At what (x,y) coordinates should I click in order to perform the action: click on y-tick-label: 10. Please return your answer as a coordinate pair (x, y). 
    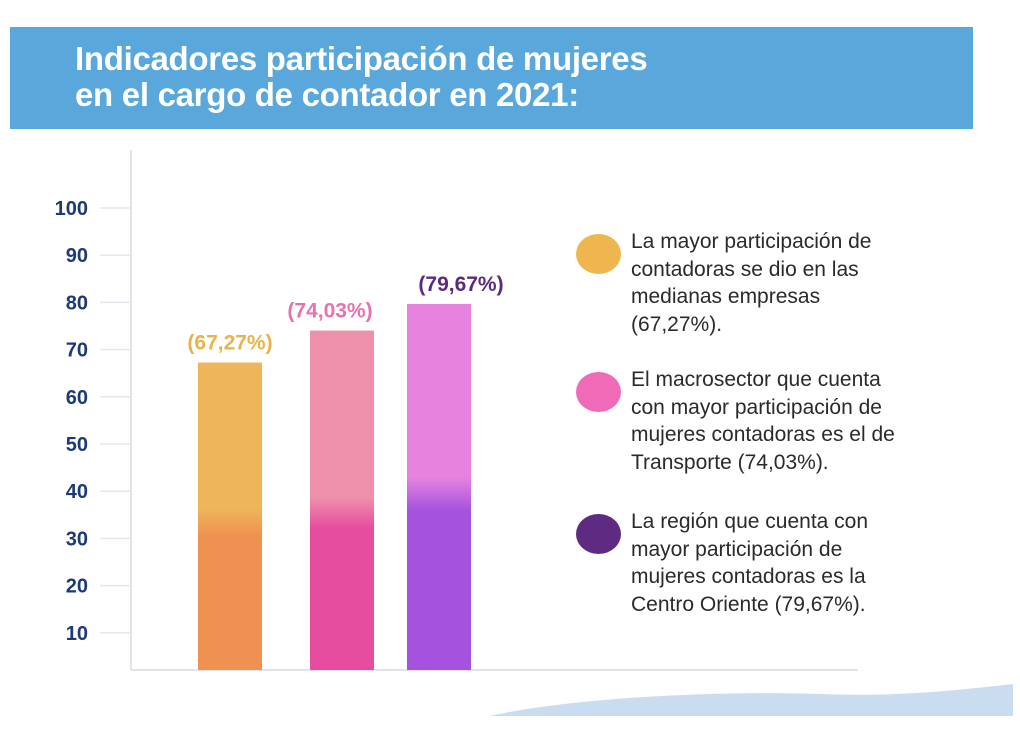
    Looking at the image, I should click on (77, 634).